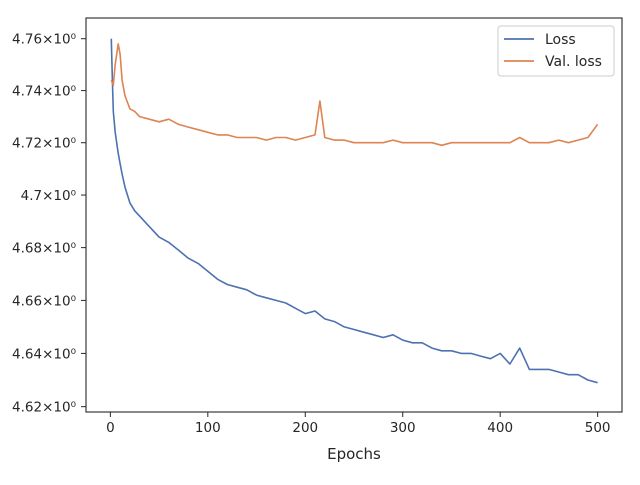 This screenshot has width=640, height=485. I want to click on y-tick-label: 4.68×10⁰, so click(44, 249).